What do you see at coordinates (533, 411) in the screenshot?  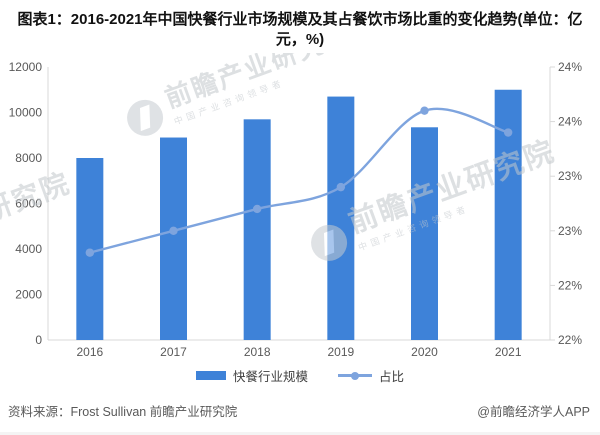 I see `credit-note: @前瞻经济学人APP` at bounding box center [533, 411].